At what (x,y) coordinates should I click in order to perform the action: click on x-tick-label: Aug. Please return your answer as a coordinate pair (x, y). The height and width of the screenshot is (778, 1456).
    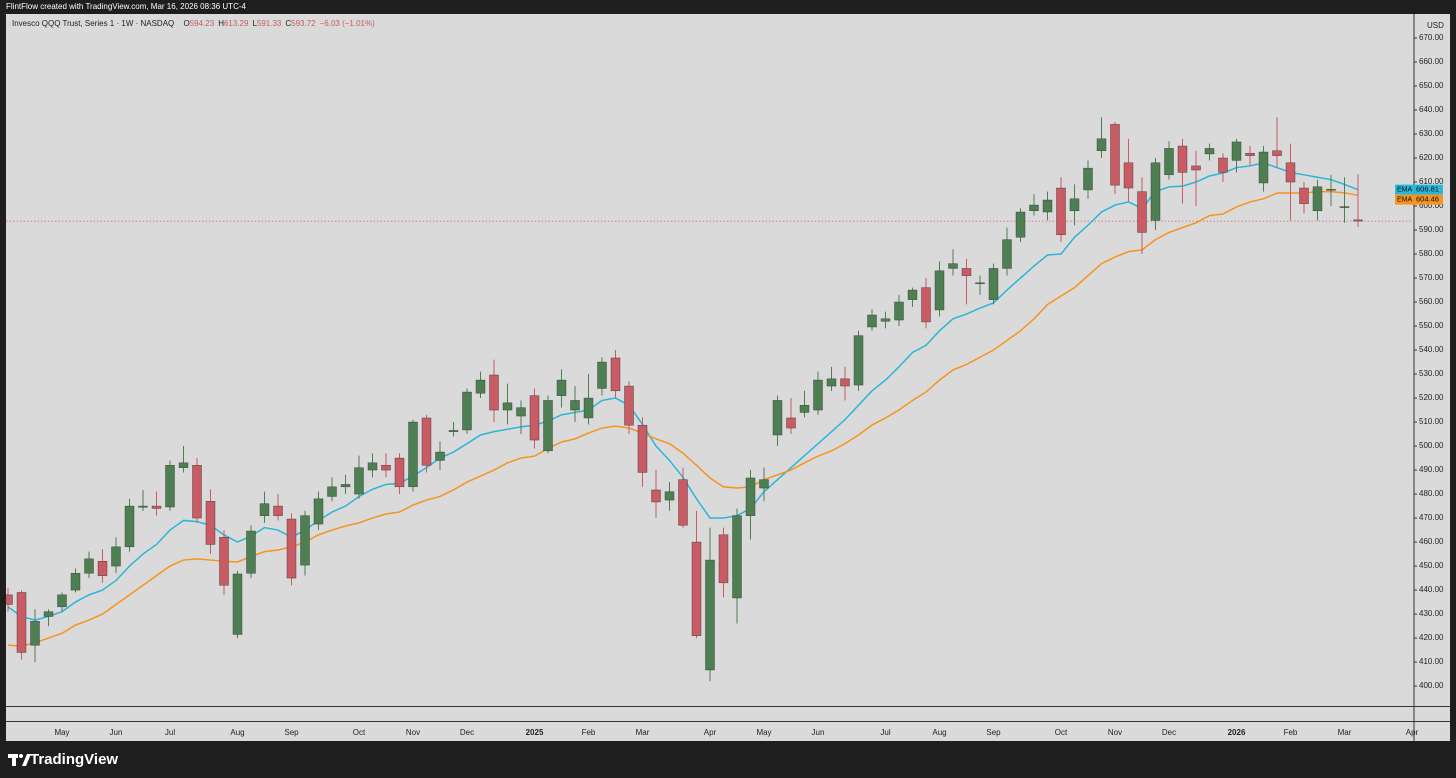
    Looking at the image, I should click on (939, 732).